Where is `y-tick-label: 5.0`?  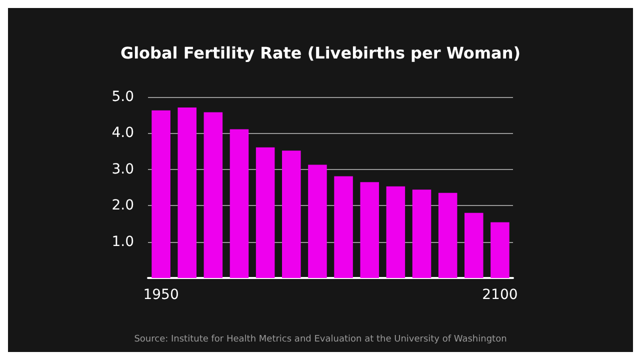 y-tick-label: 5.0 is located at coordinates (123, 97).